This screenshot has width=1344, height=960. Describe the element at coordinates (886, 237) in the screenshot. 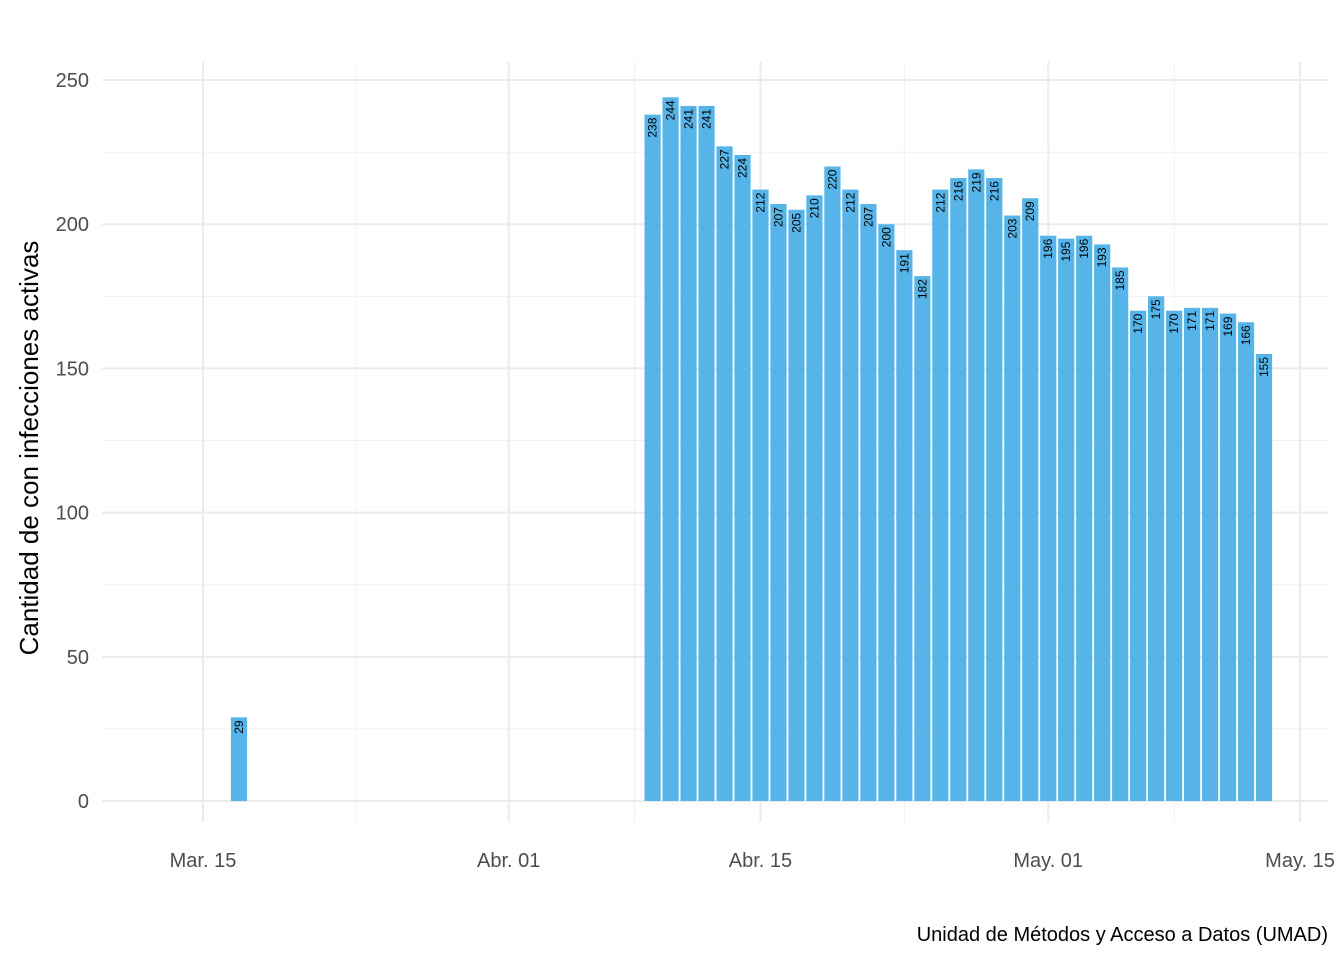

I see `bar-value-label: 200` at that location.